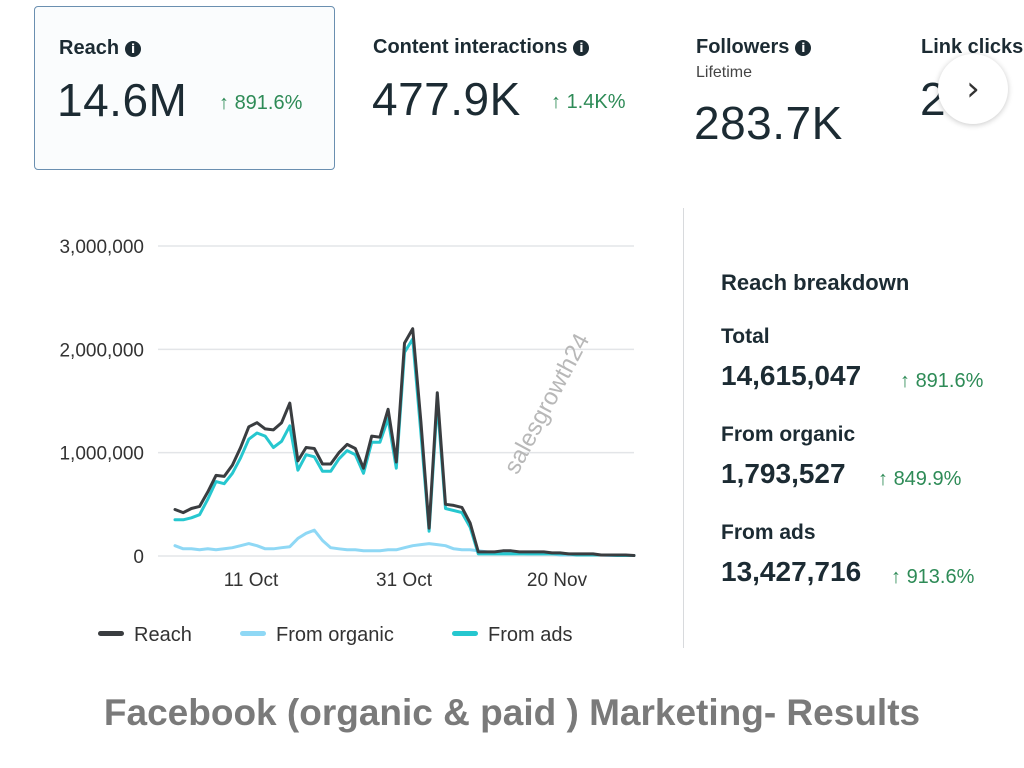 The image size is (1024, 768). What do you see at coordinates (791, 375) in the screenshot?
I see `breakdown-value-total: 14,615,047` at bounding box center [791, 375].